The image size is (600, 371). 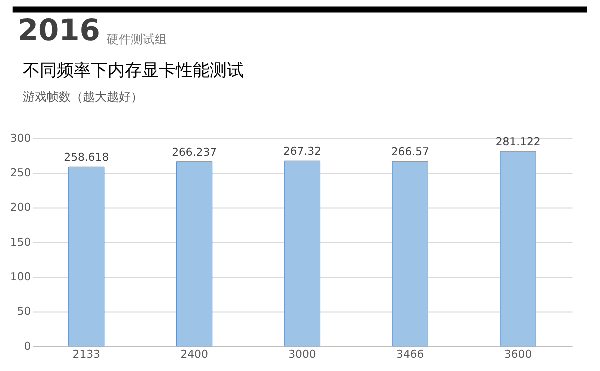 What do you see at coordinates (136, 39) in the screenshot?
I see `text: 硬件测试组` at bounding box center [136, 39].